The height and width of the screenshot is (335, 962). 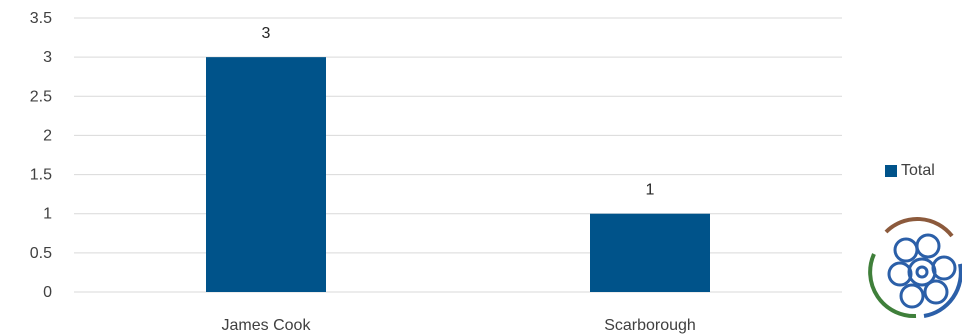 What do you see at coordinates (47, 214) in the screenshot?
I see `y-tick-label: 1` at bounding box center [47, 214].